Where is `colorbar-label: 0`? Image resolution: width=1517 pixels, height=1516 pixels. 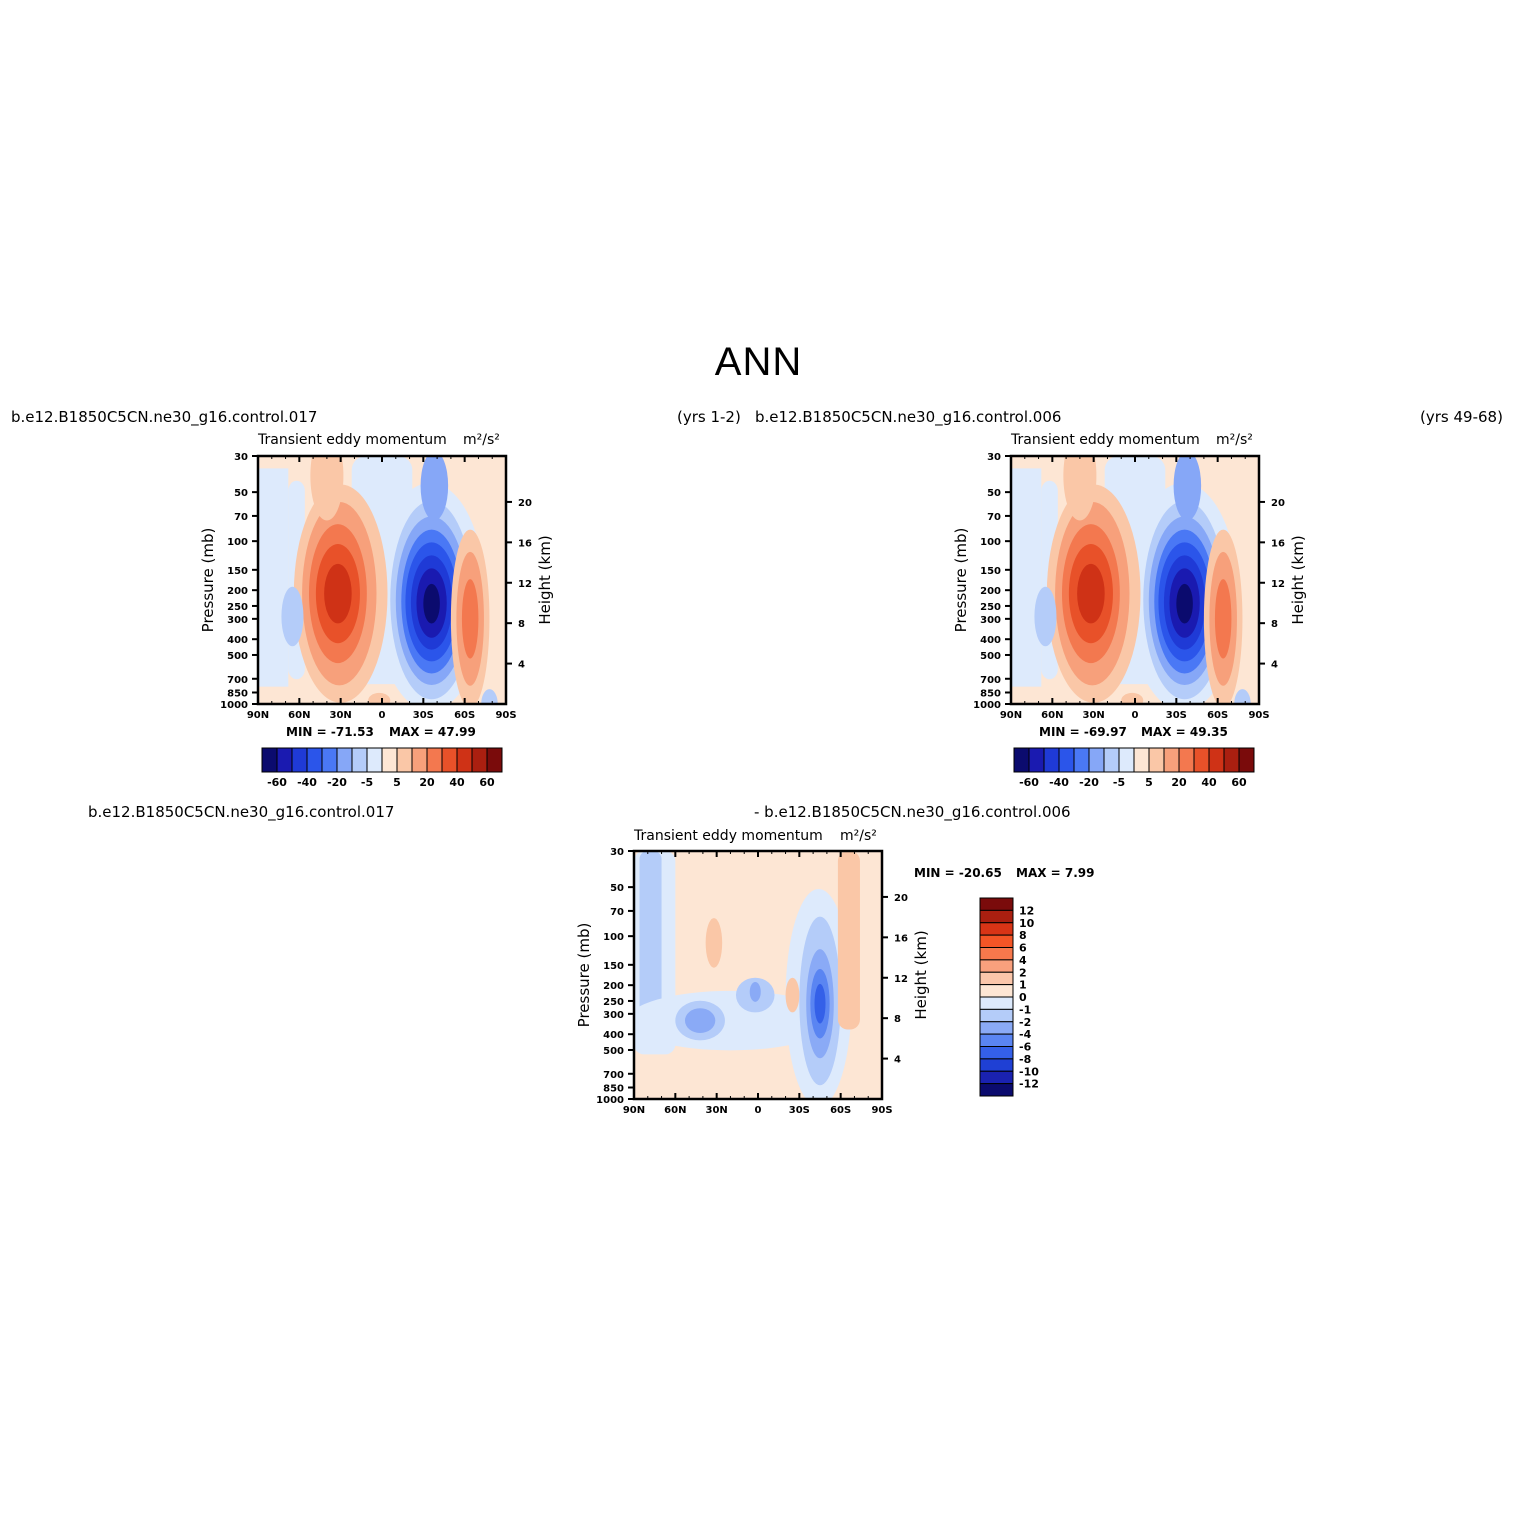
colorbar-label: 0 is located at coordinates (1023, 997).